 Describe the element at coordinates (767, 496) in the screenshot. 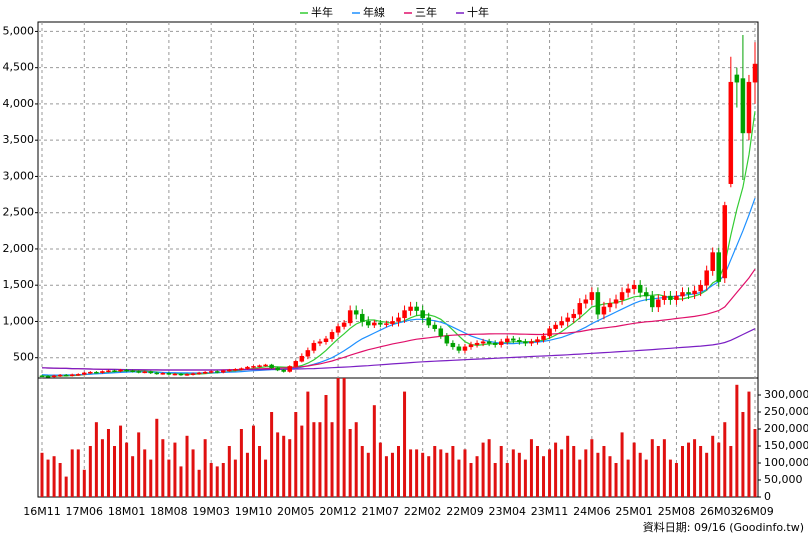

I see `y2-tick-label: 0` at that location.